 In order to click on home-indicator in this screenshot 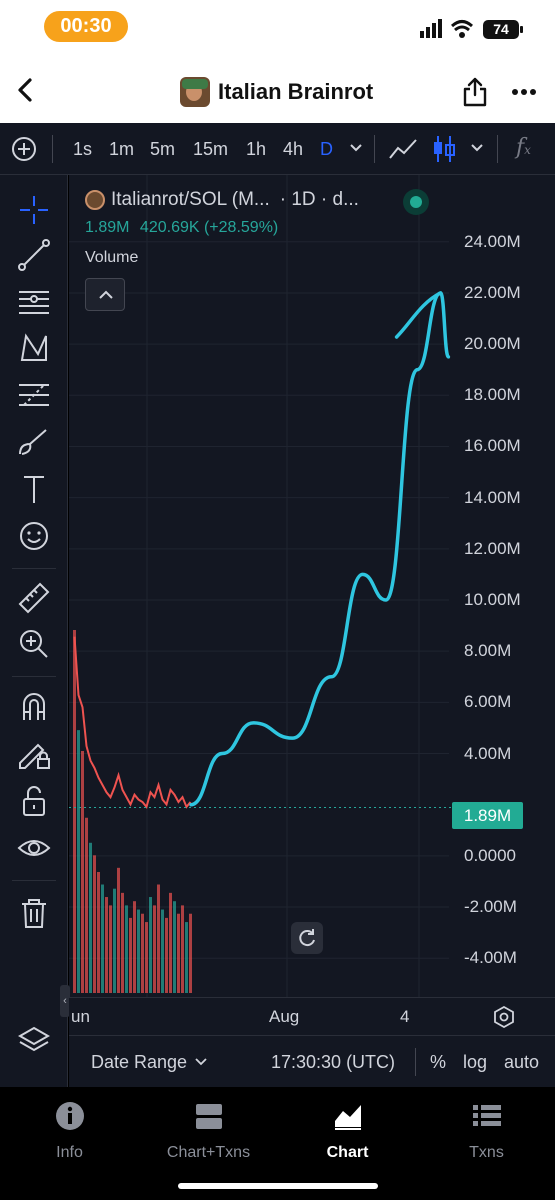, I will do `click(278, 1186)`.